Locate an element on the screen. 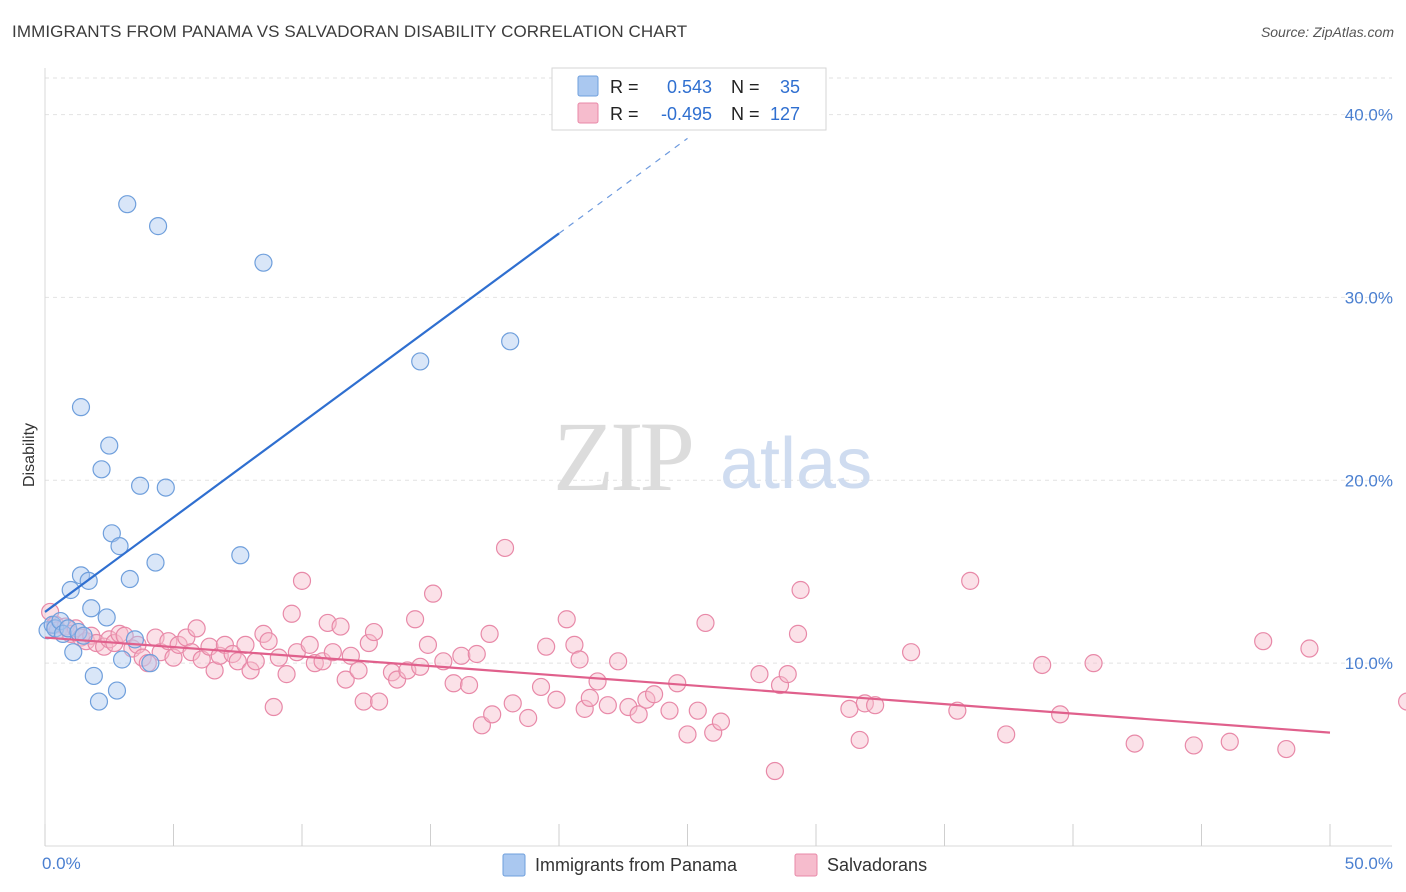  stats-r-value-blue: 0.543 is located at coordinates (689, 87).